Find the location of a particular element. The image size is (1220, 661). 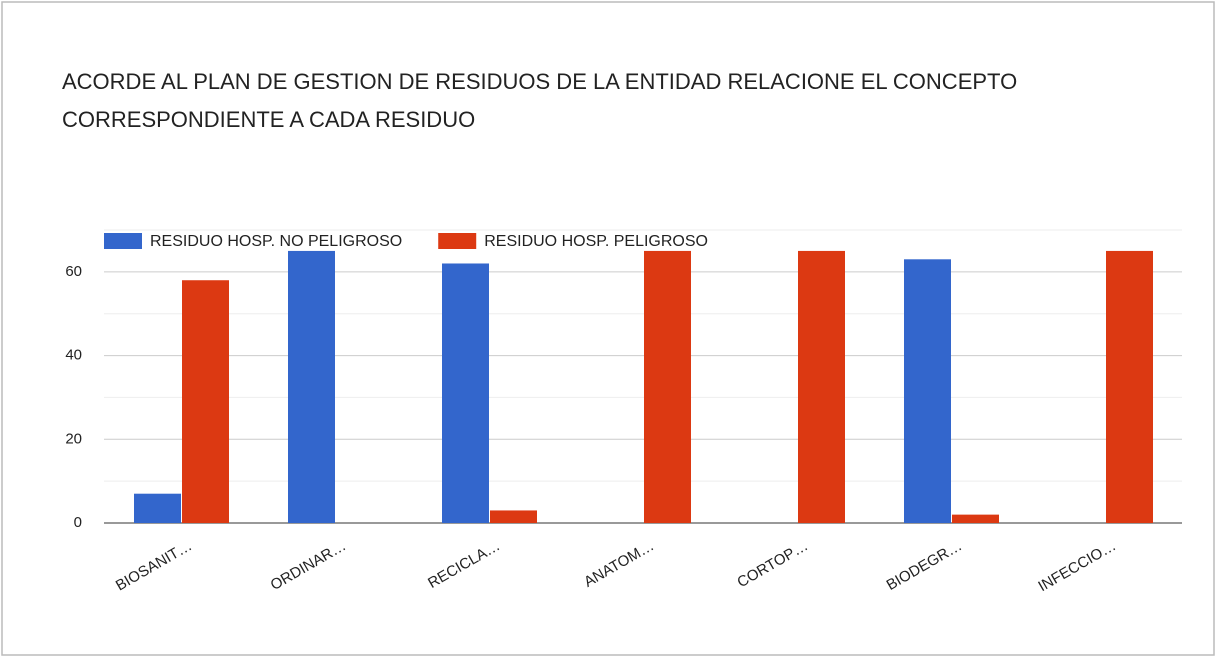

legend-label: RESIDUO HOSP. PELIGROSO is located at coordinates (596, 241).